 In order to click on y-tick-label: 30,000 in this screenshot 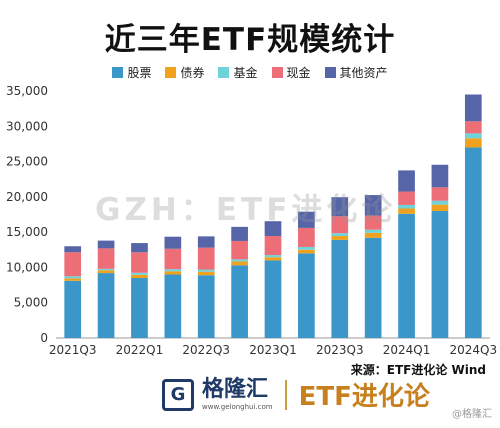, I will do `click(27, 126)`.